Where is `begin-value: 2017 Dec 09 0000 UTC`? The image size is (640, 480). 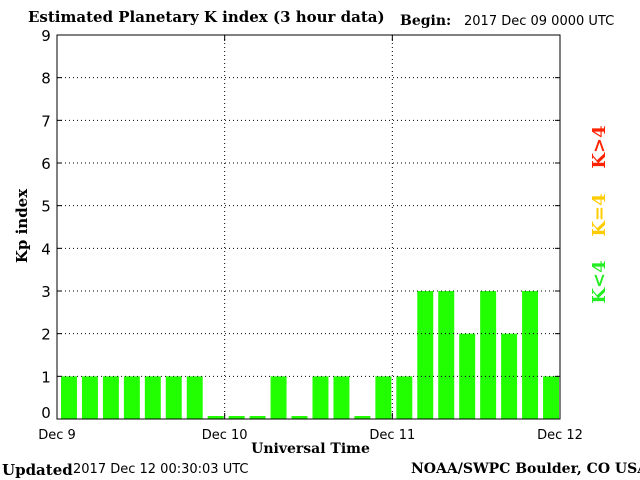 begin-value: 2017 Dec 09 0000 UTC is located at coordinates (539, 21).